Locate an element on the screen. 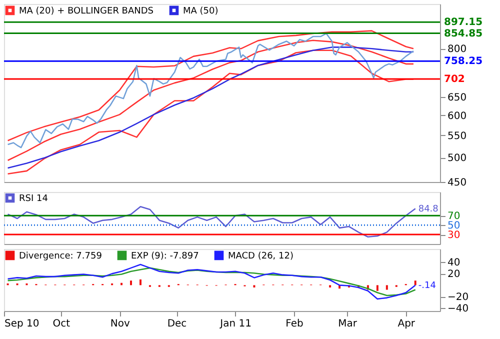  y-tick-label: 600 is located at coordinates (457, 116).